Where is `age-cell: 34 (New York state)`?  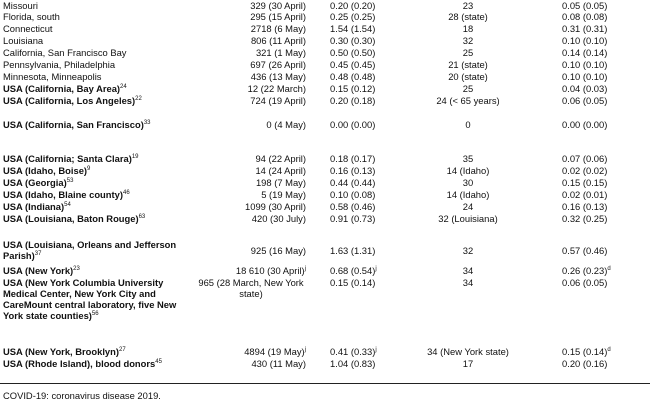
age-cell: 34 (New York state) is located at coordinates (468, 351).